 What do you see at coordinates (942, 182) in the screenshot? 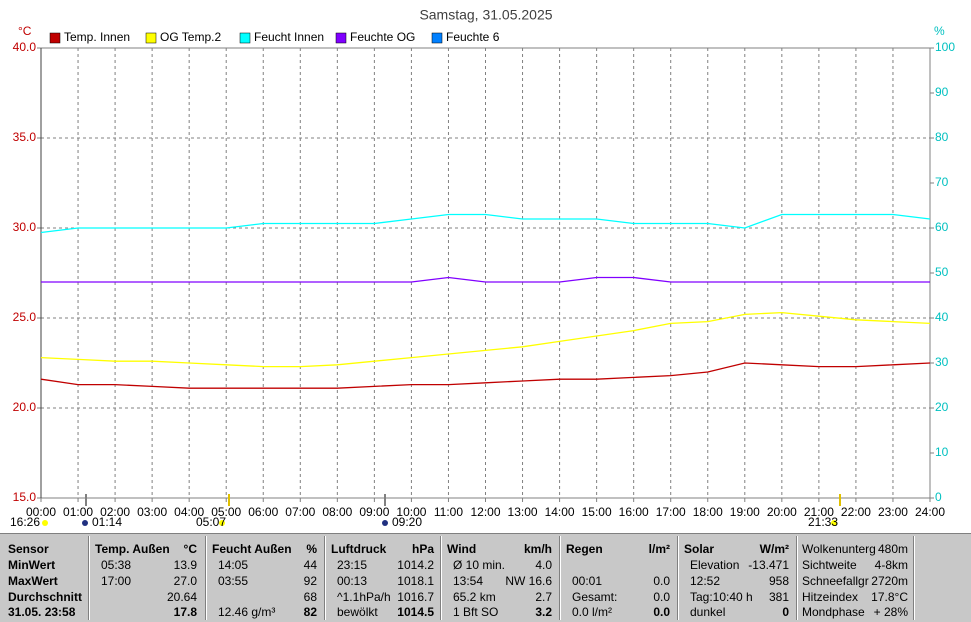
I see `y2-tick-label: 70` at bounding box center [942, 182].